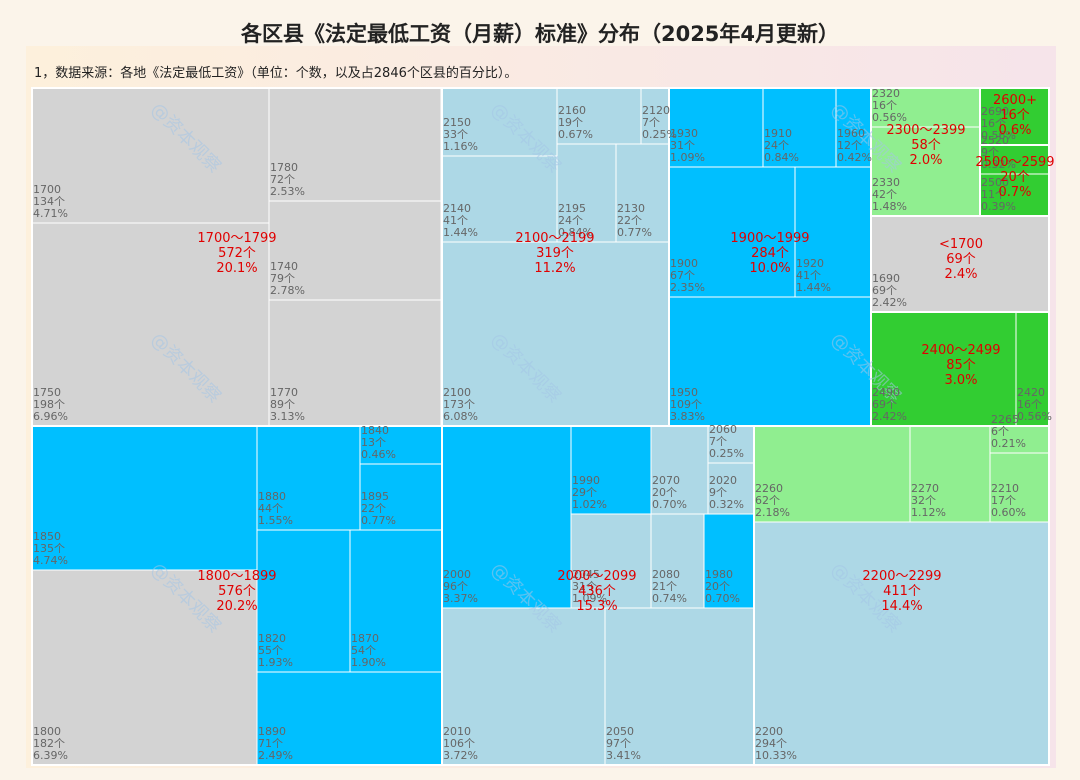 Image resolution: width=1080 pixels, height=780 pixels. Describe the element at coordinates (1003, 500) in the screenshot. I see `tile-label-2210-1: 17个` at that location.